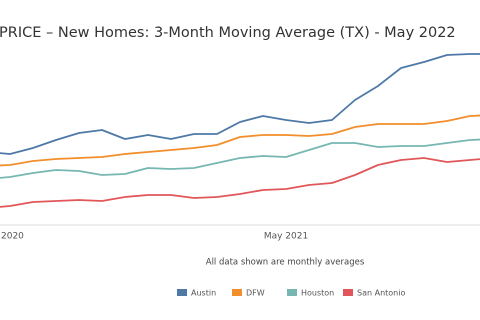 The image size is (480, 320). Describe the element at coordinates (255, 293) in the screenshot. I see `legend-label: DFW` at that location.